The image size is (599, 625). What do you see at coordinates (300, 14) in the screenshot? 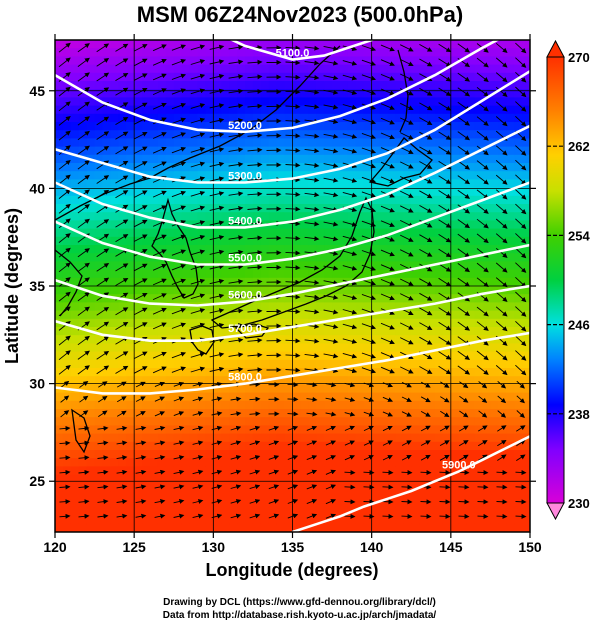
I see `chart-title: MSM 06Z24Nov2023 (500.0hPa)` at bounding box center [300, 14].